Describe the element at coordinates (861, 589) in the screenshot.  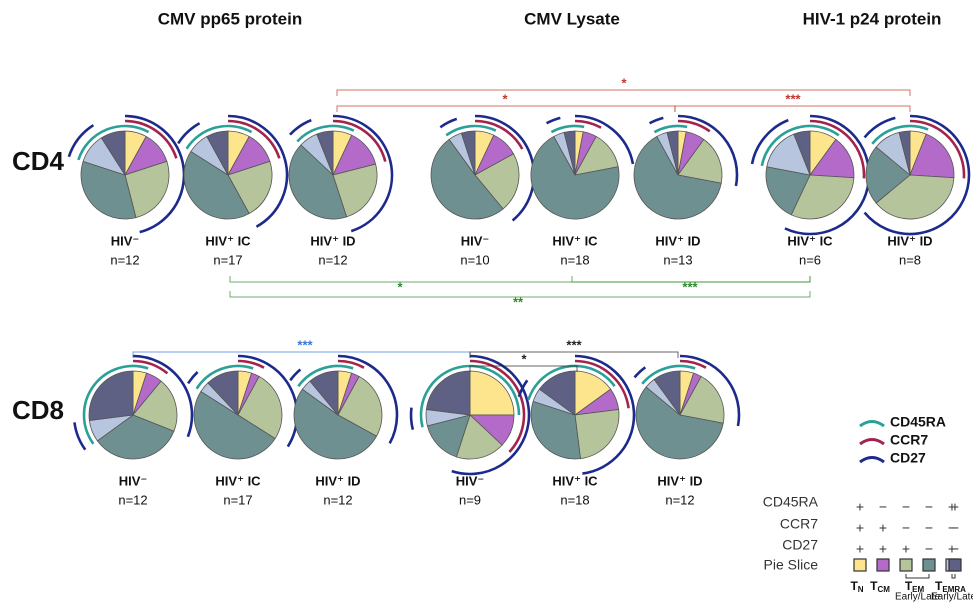
I see `subset-sub: N` at that location.